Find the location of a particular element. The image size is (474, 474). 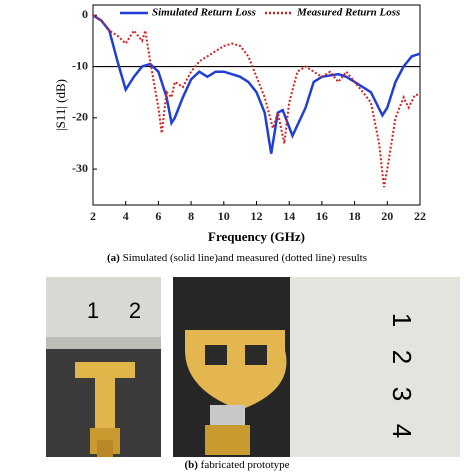

caption-b: (b) fabricated prototype is located at coordinates (236, 465).